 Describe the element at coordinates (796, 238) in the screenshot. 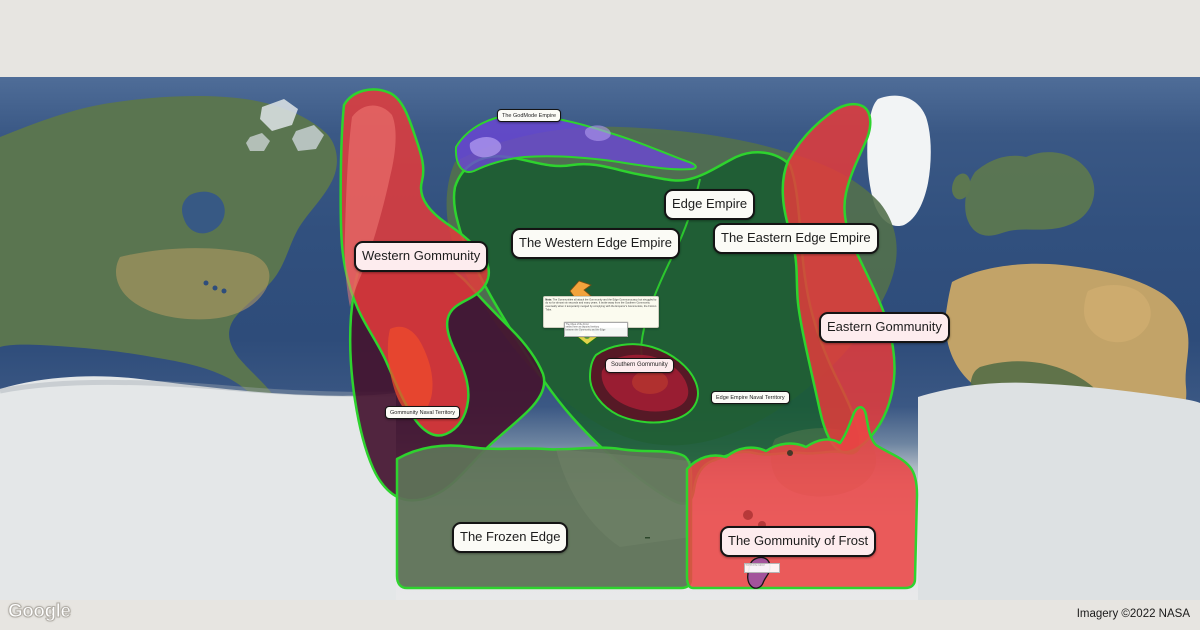

I see `label-eastern-edge-empire: The Eastern Edge Empire` at that location.